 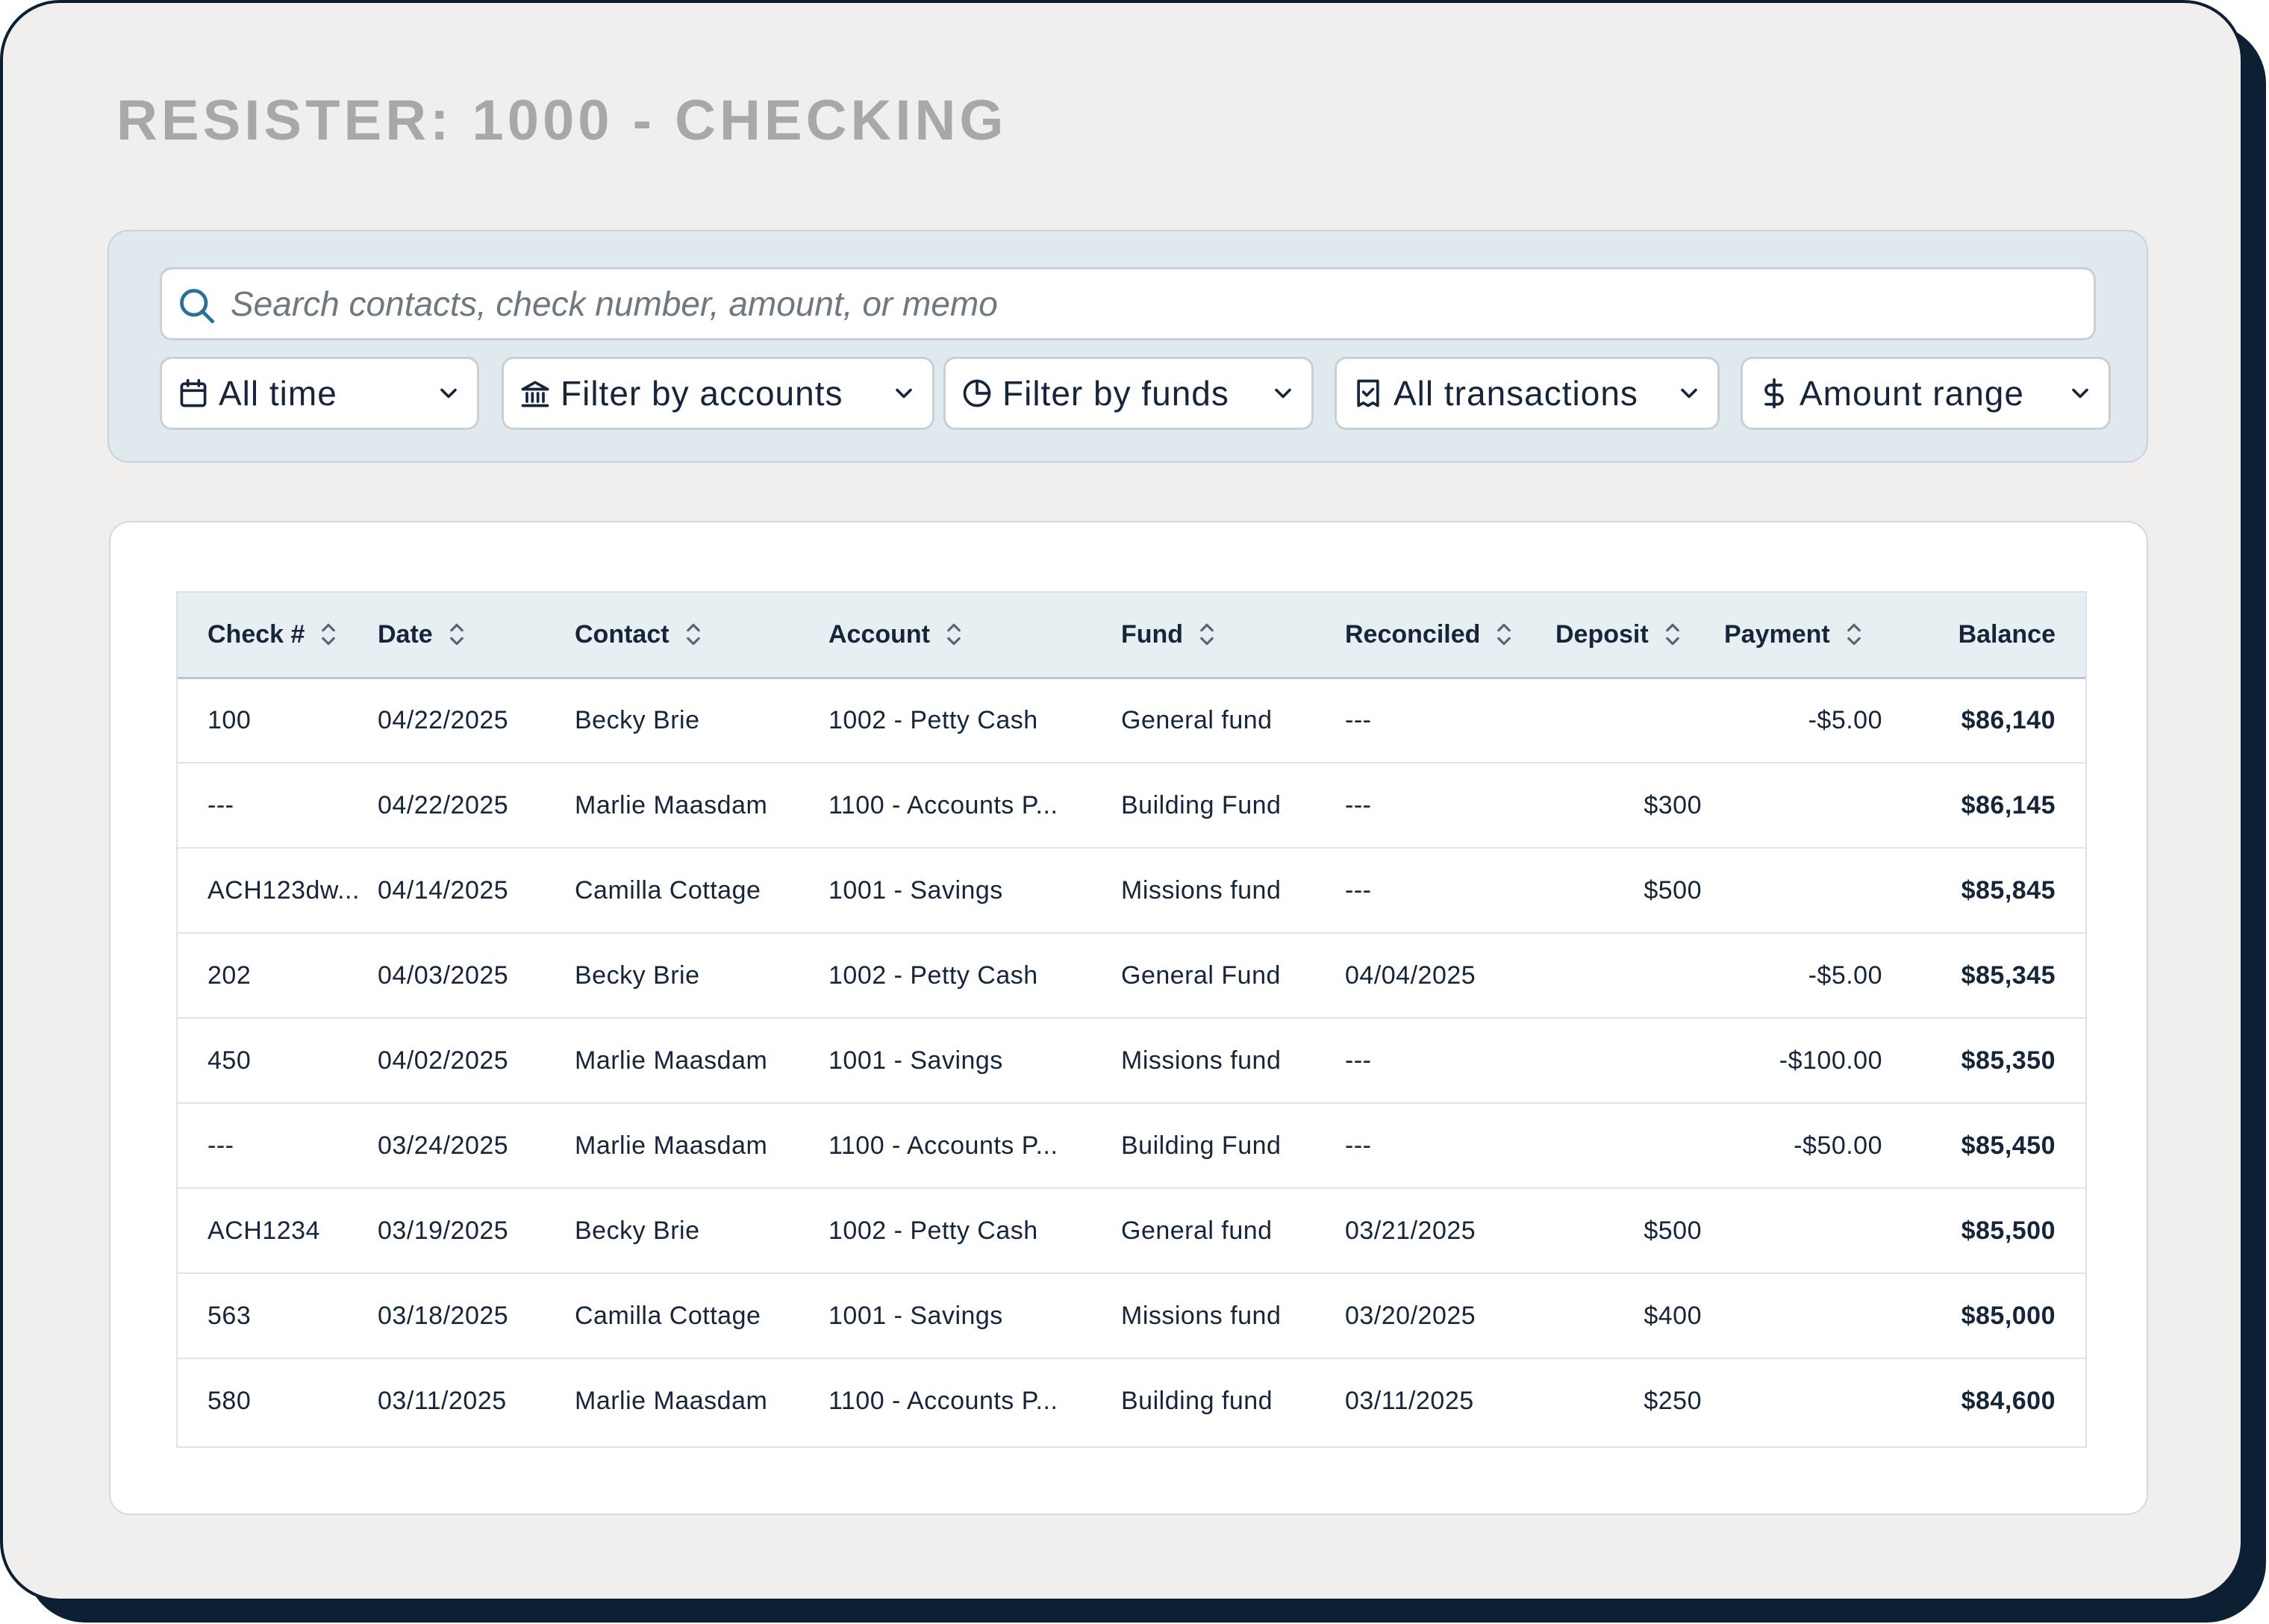 What do you see at coordinates (1926, 393) in the screenshot?
I see `amount-range-dropdown: Amount range` at bounding box center [1926, 393].